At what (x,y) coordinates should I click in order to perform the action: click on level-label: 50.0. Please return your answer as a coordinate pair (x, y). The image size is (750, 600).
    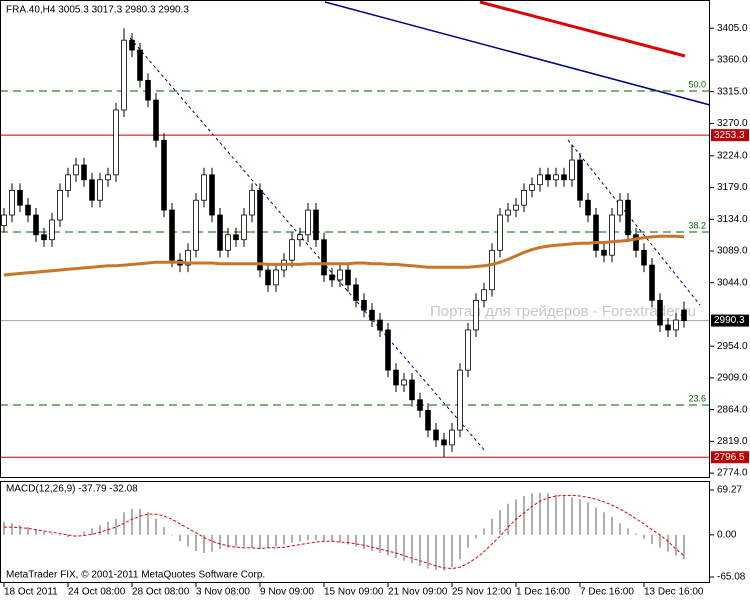
    Looking at the image, I should click on (697, 84).